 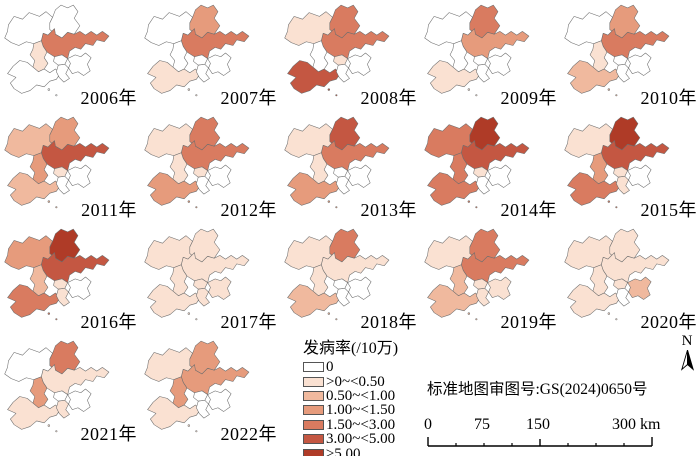 I want to click on legend-class-label: 0.50~<1.00, so click(x=361, y=395).